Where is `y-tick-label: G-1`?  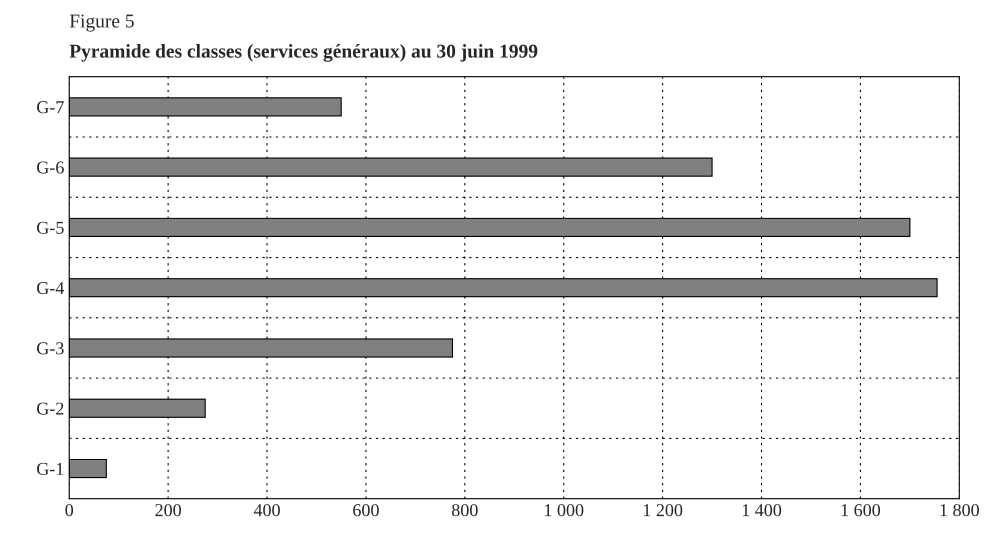
y-tick-label: G-1 is located at coordinates (50, 468).